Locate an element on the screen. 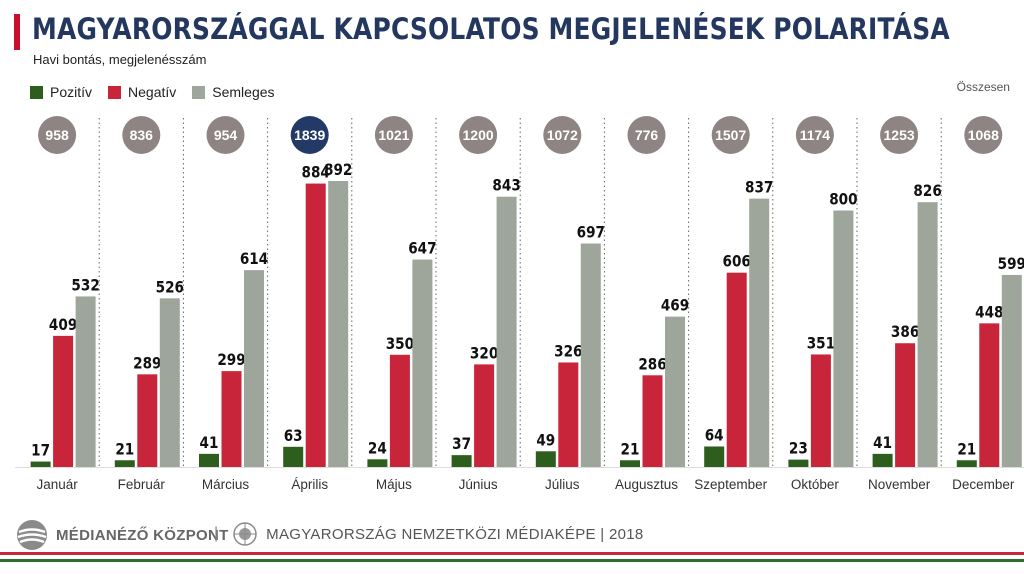 The width and height of the screenshot is (1024, 574). x-tick-label: Június is located at coordinates (478, 484).